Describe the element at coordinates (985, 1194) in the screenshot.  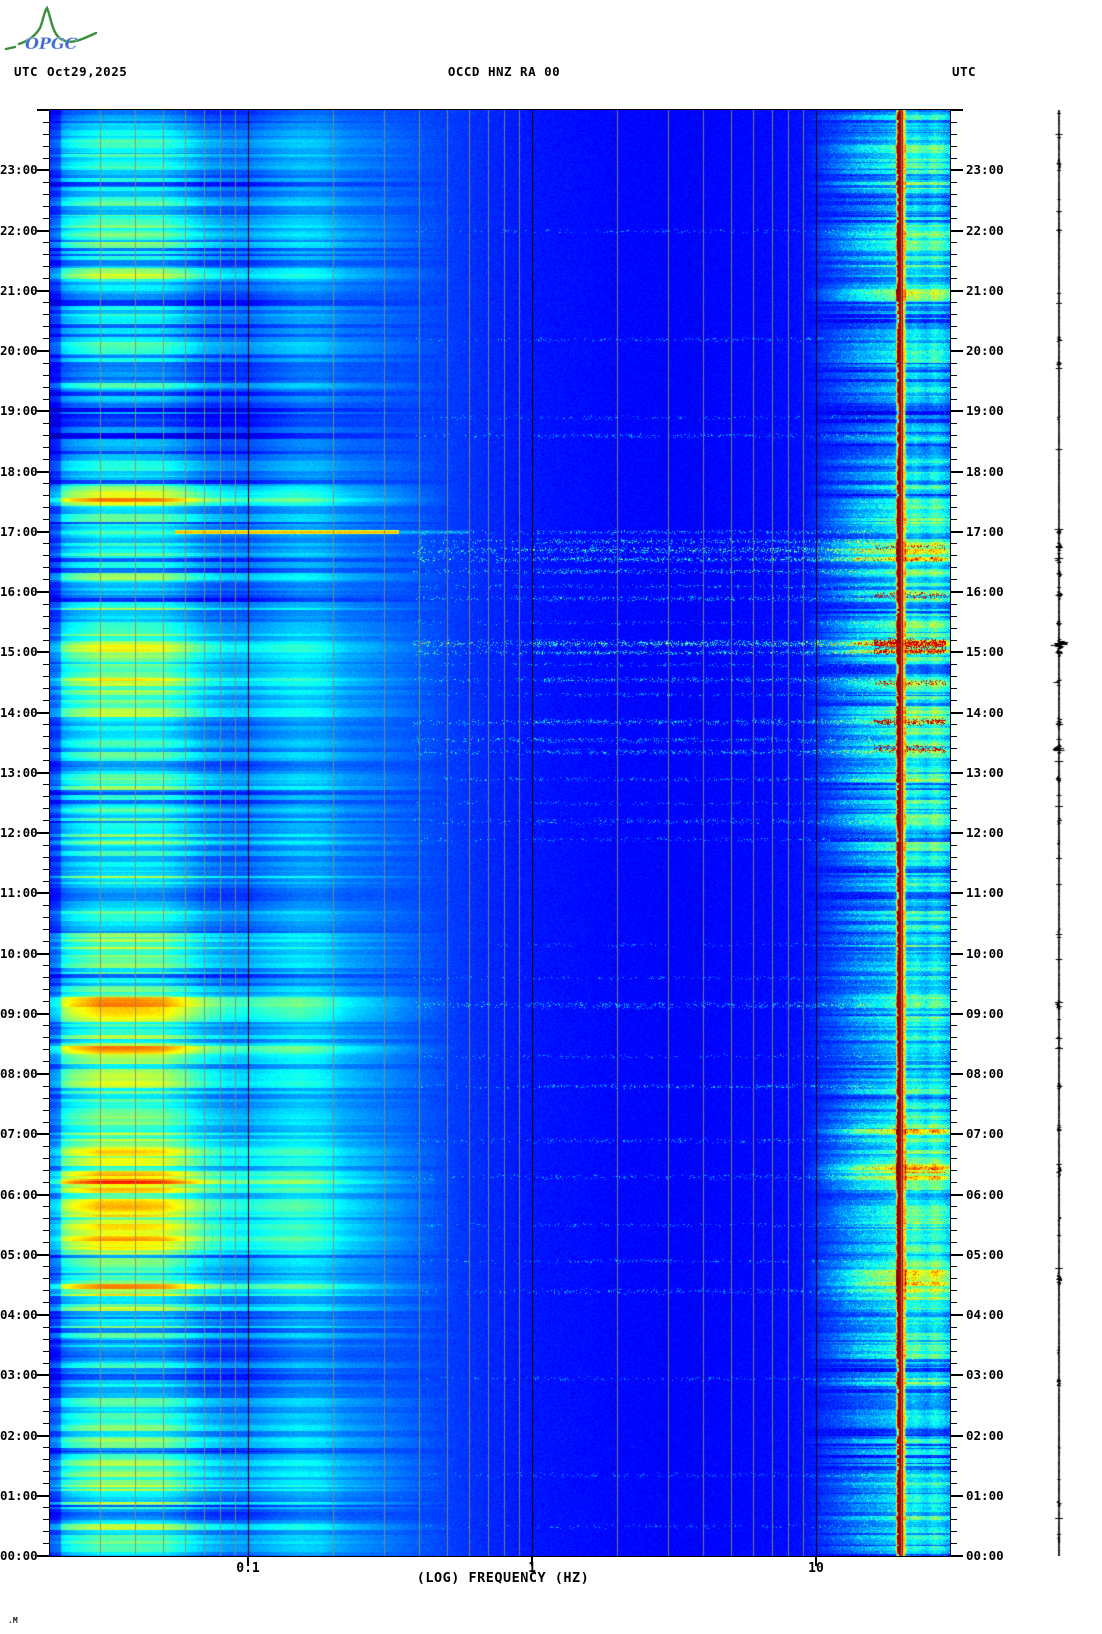
I see `time-label-right: 06:00` at that location.